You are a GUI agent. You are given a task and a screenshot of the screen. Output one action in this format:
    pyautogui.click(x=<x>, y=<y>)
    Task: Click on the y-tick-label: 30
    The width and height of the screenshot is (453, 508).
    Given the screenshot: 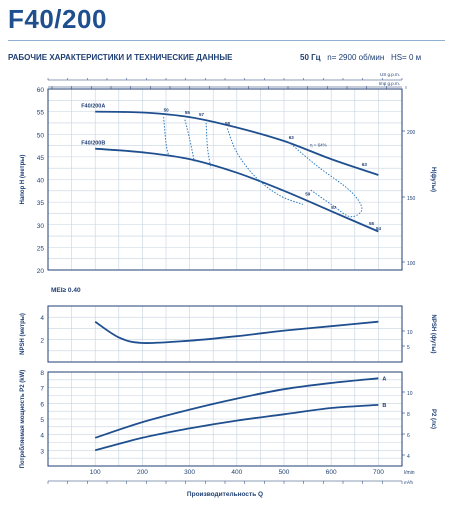 What is the action you would take?
    pyautogui.click(x=41, y=226)
    